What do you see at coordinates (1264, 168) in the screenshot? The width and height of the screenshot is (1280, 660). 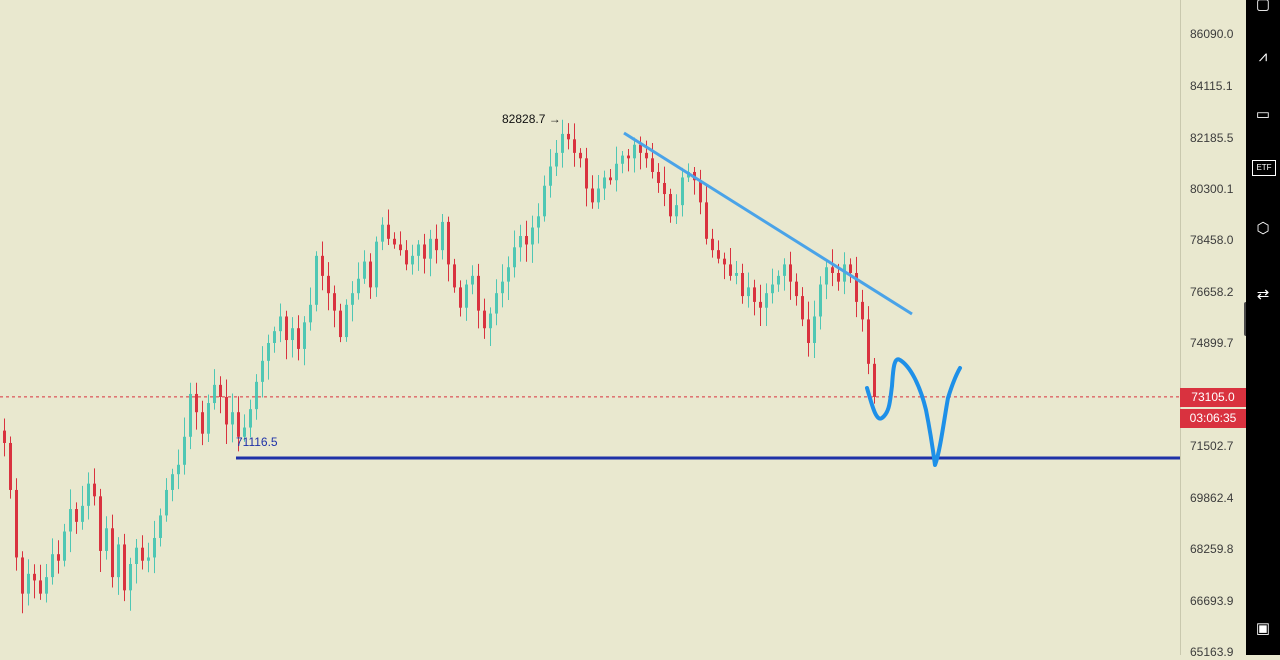 I see `etf-icon: ETF` at bounding box center [1264, 168].